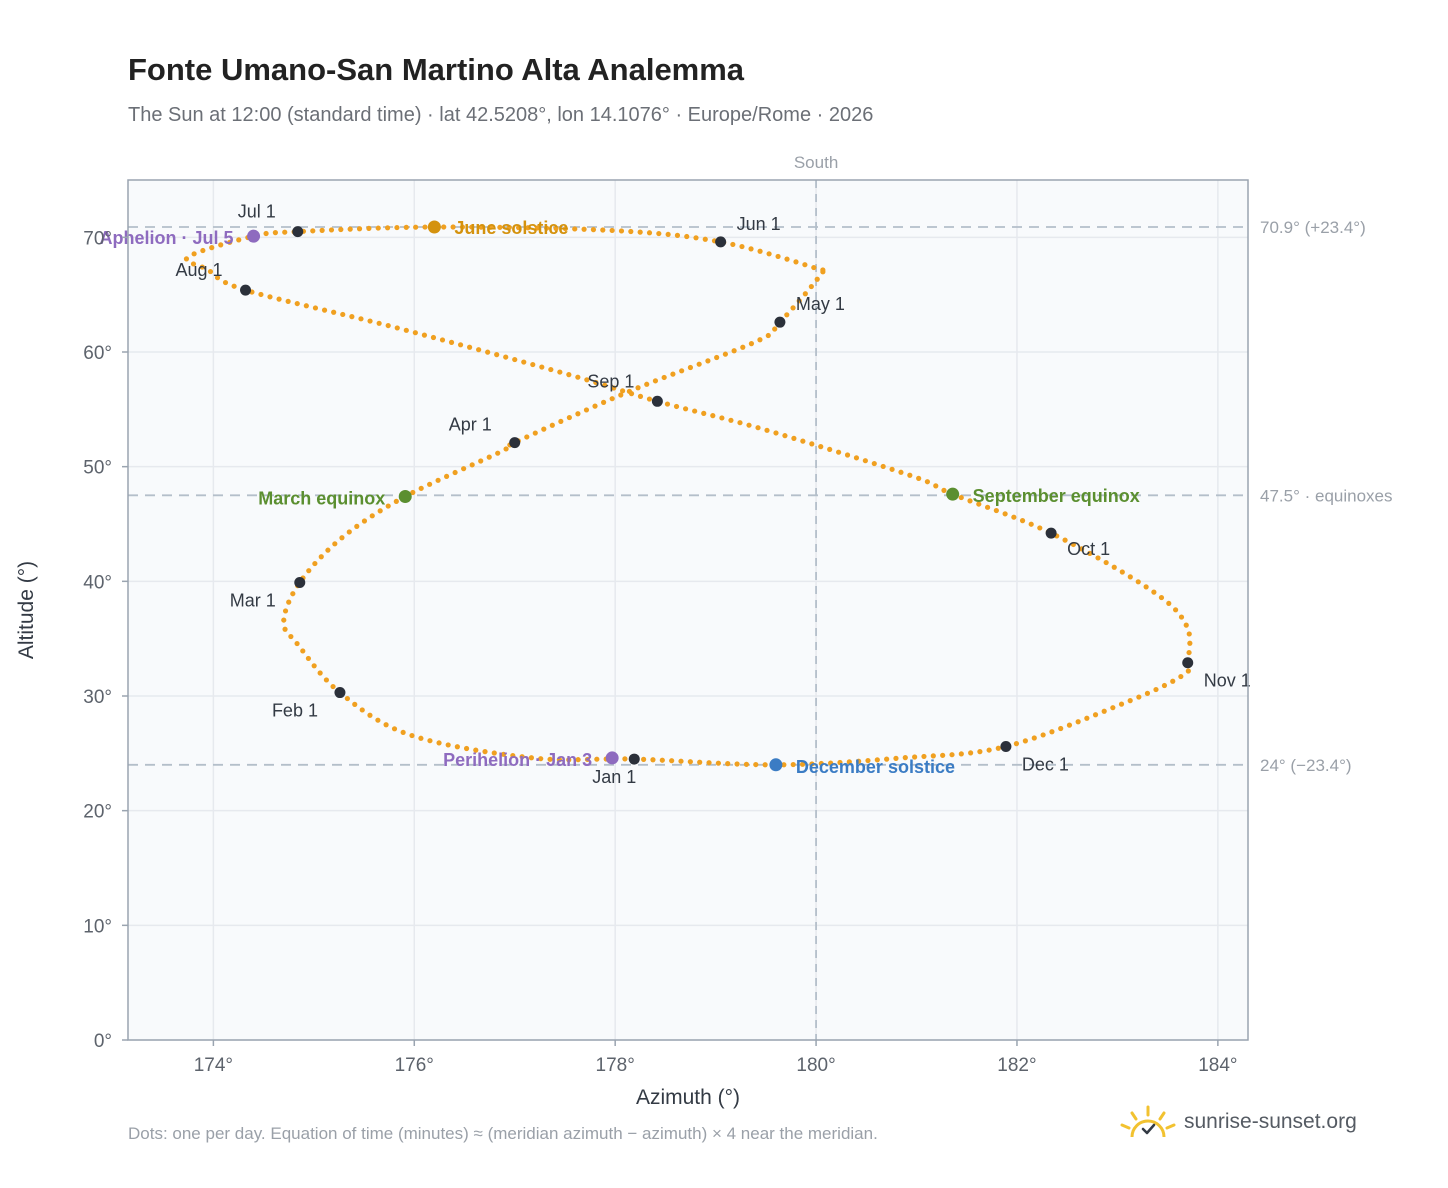  Describe the element at coordinates (213, 1065) in the screenshot. I see `x-tick-label: 174°` at that location.